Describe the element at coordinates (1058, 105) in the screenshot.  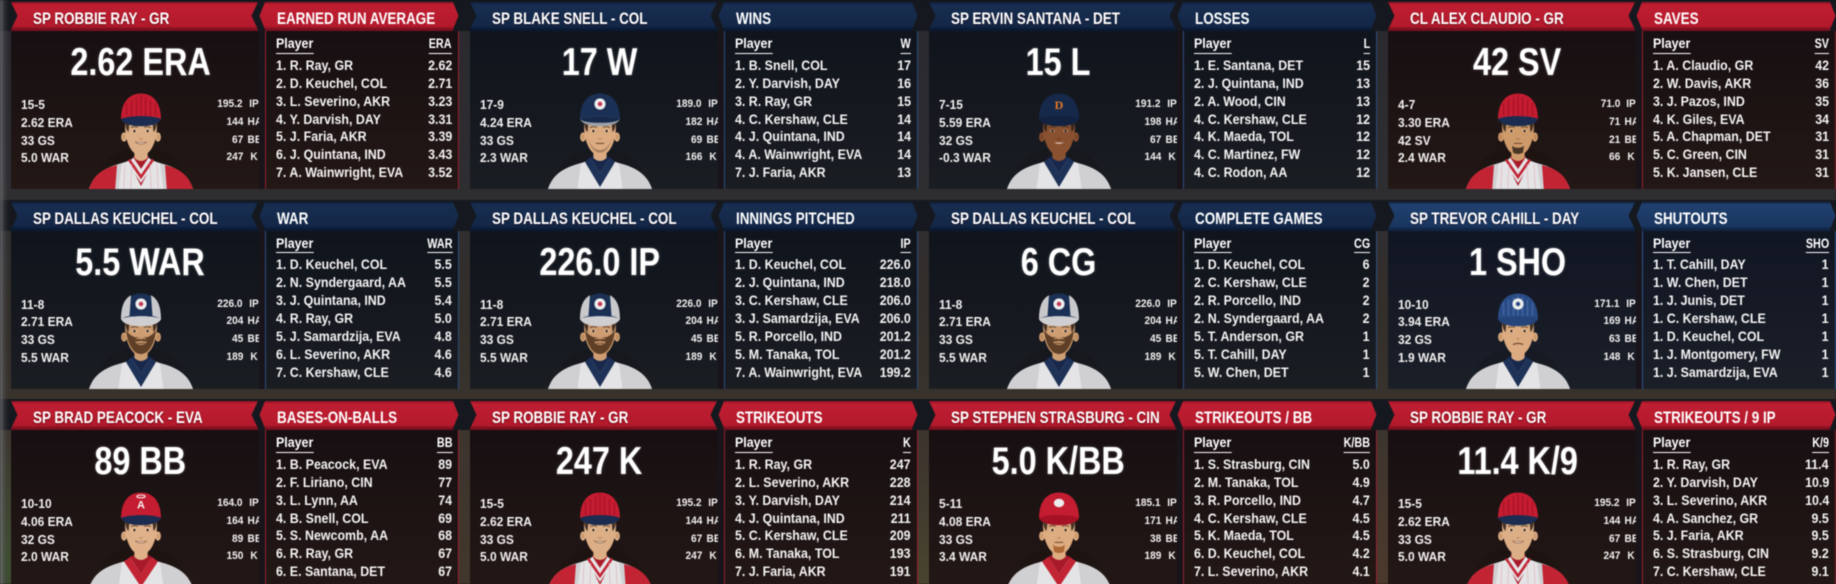
I see `svg-text: D` at that location.